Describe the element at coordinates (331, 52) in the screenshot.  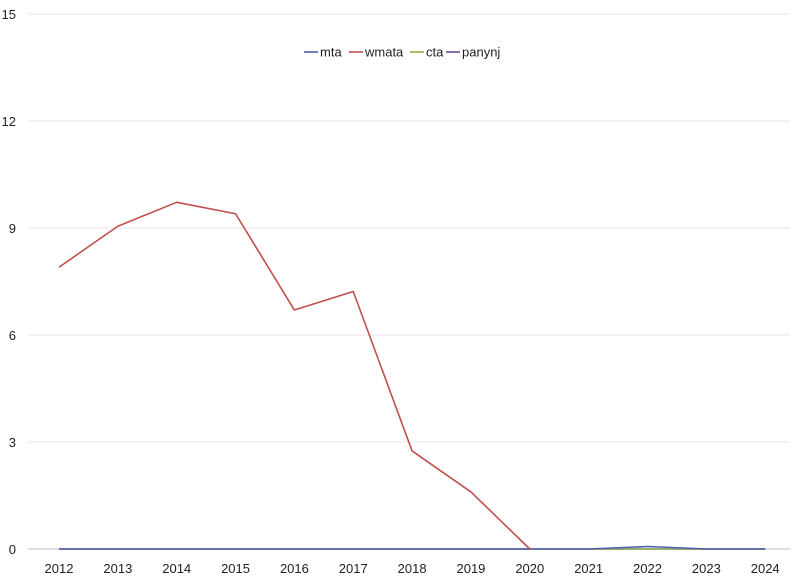
I see `legend-label: mta` at that location.